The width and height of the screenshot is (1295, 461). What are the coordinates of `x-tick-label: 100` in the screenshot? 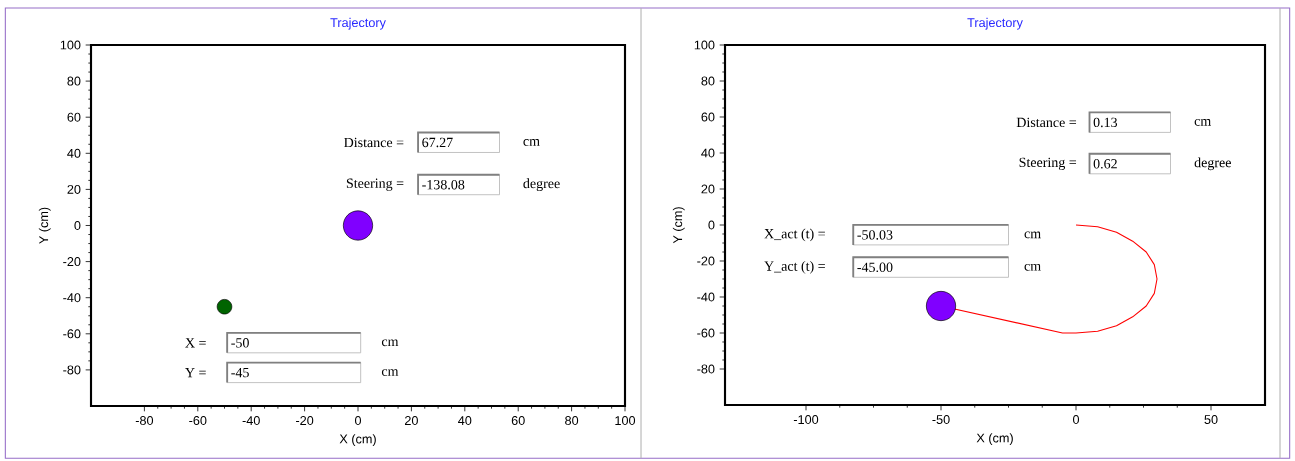 It's located at (625, 421).